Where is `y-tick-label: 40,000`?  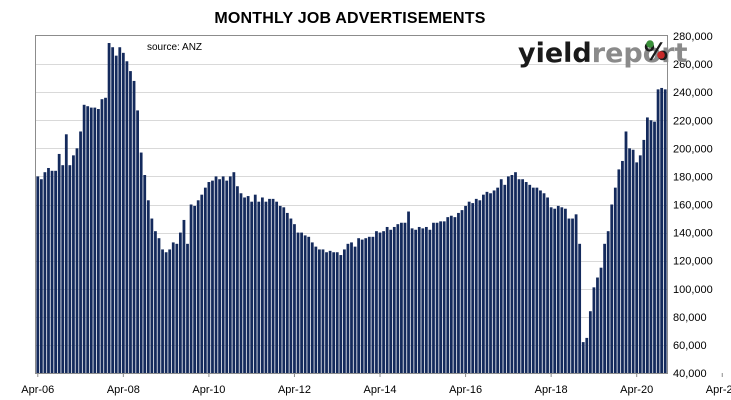
y-tick-label: 40,000 is located at coordinates (690, 374).